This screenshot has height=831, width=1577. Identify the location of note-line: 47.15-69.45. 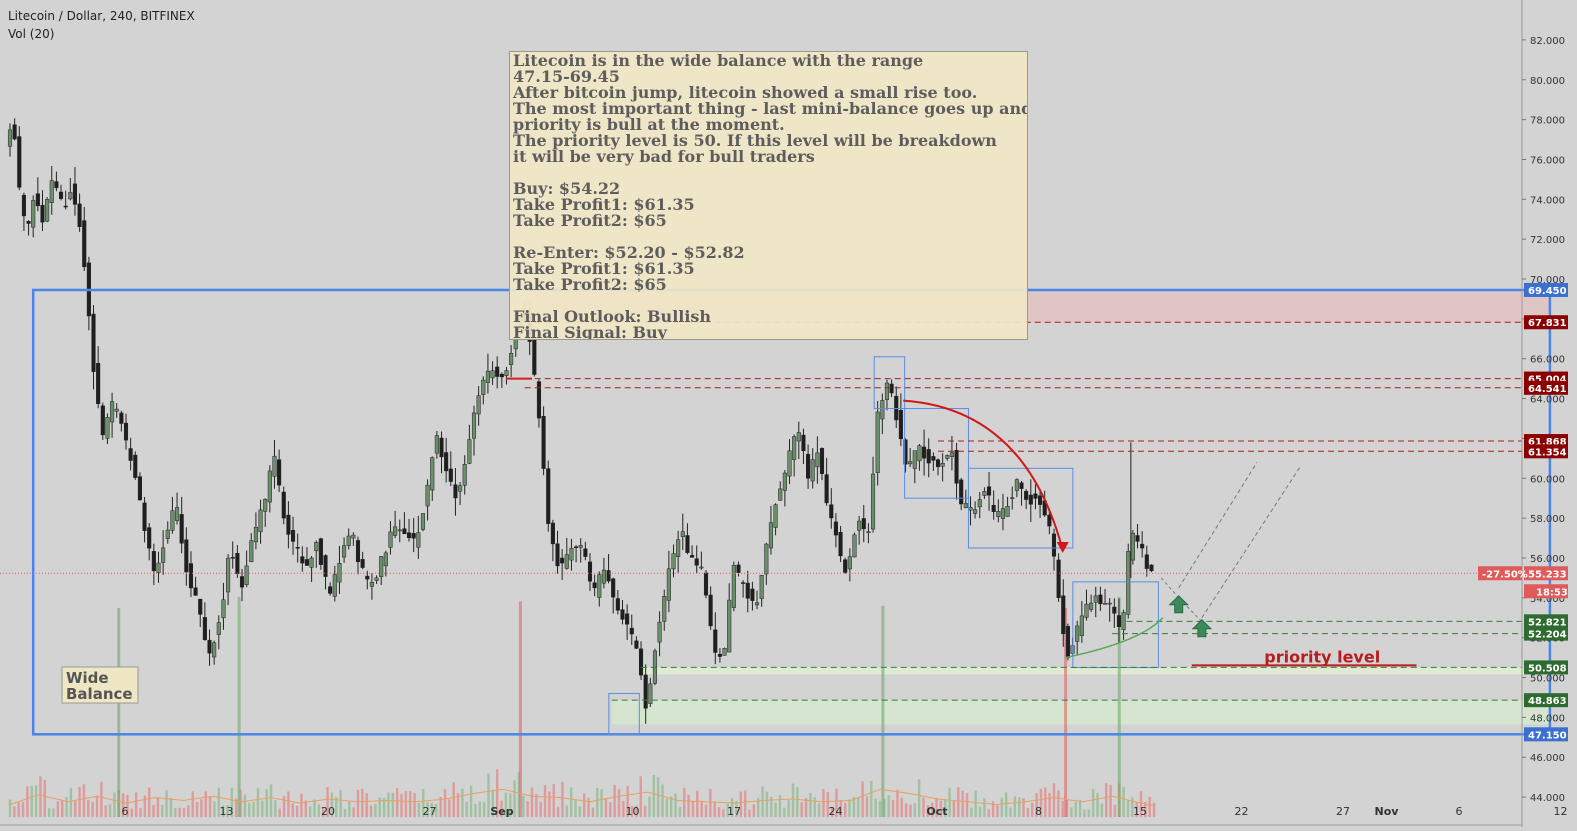
(566, 76).